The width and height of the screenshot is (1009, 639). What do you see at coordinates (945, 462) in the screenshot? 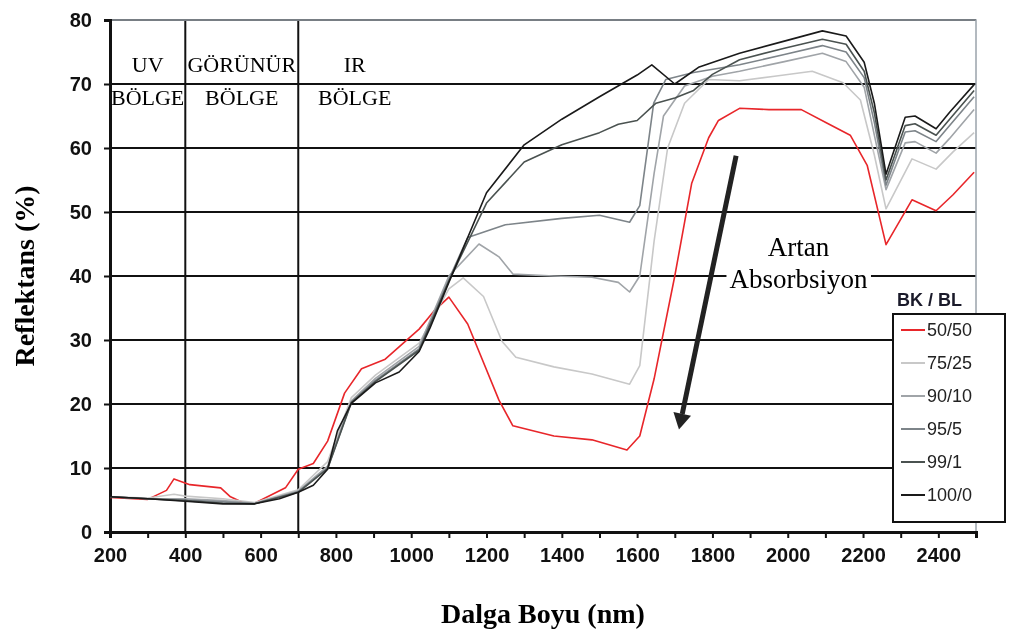
I see `legend-label: 99/1` at bounding box center [945, 462].